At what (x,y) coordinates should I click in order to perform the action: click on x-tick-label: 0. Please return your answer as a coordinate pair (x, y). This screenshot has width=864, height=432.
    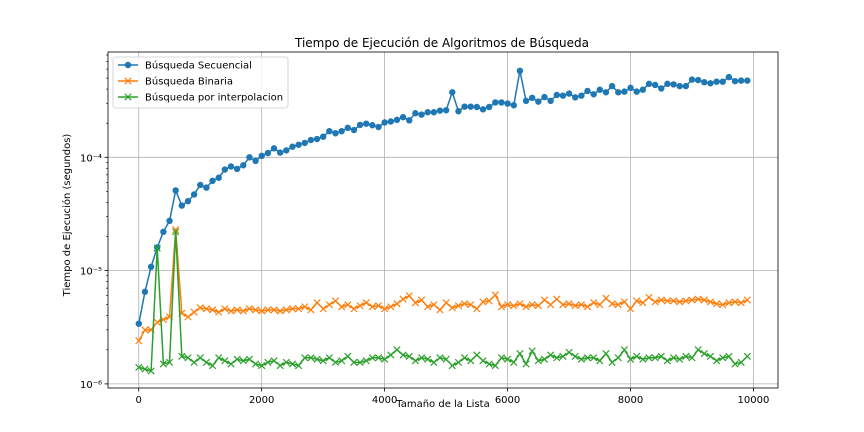
    Looking at the image, I should click on (139, 400).